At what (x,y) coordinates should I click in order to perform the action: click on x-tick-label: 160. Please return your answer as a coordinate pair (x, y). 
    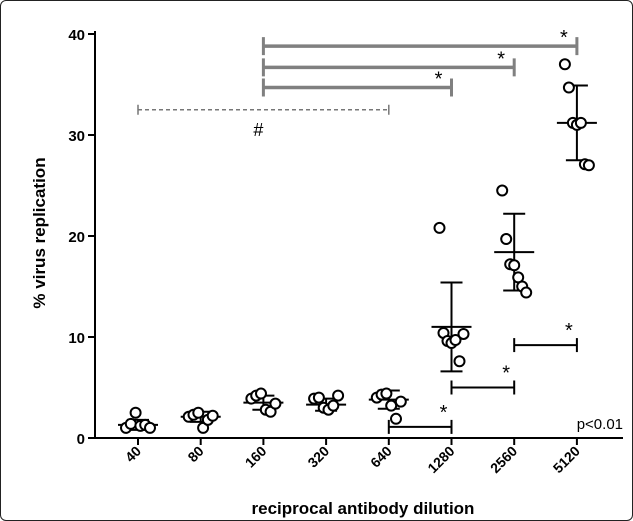
    Looking at the image, I should click on (256, 457).